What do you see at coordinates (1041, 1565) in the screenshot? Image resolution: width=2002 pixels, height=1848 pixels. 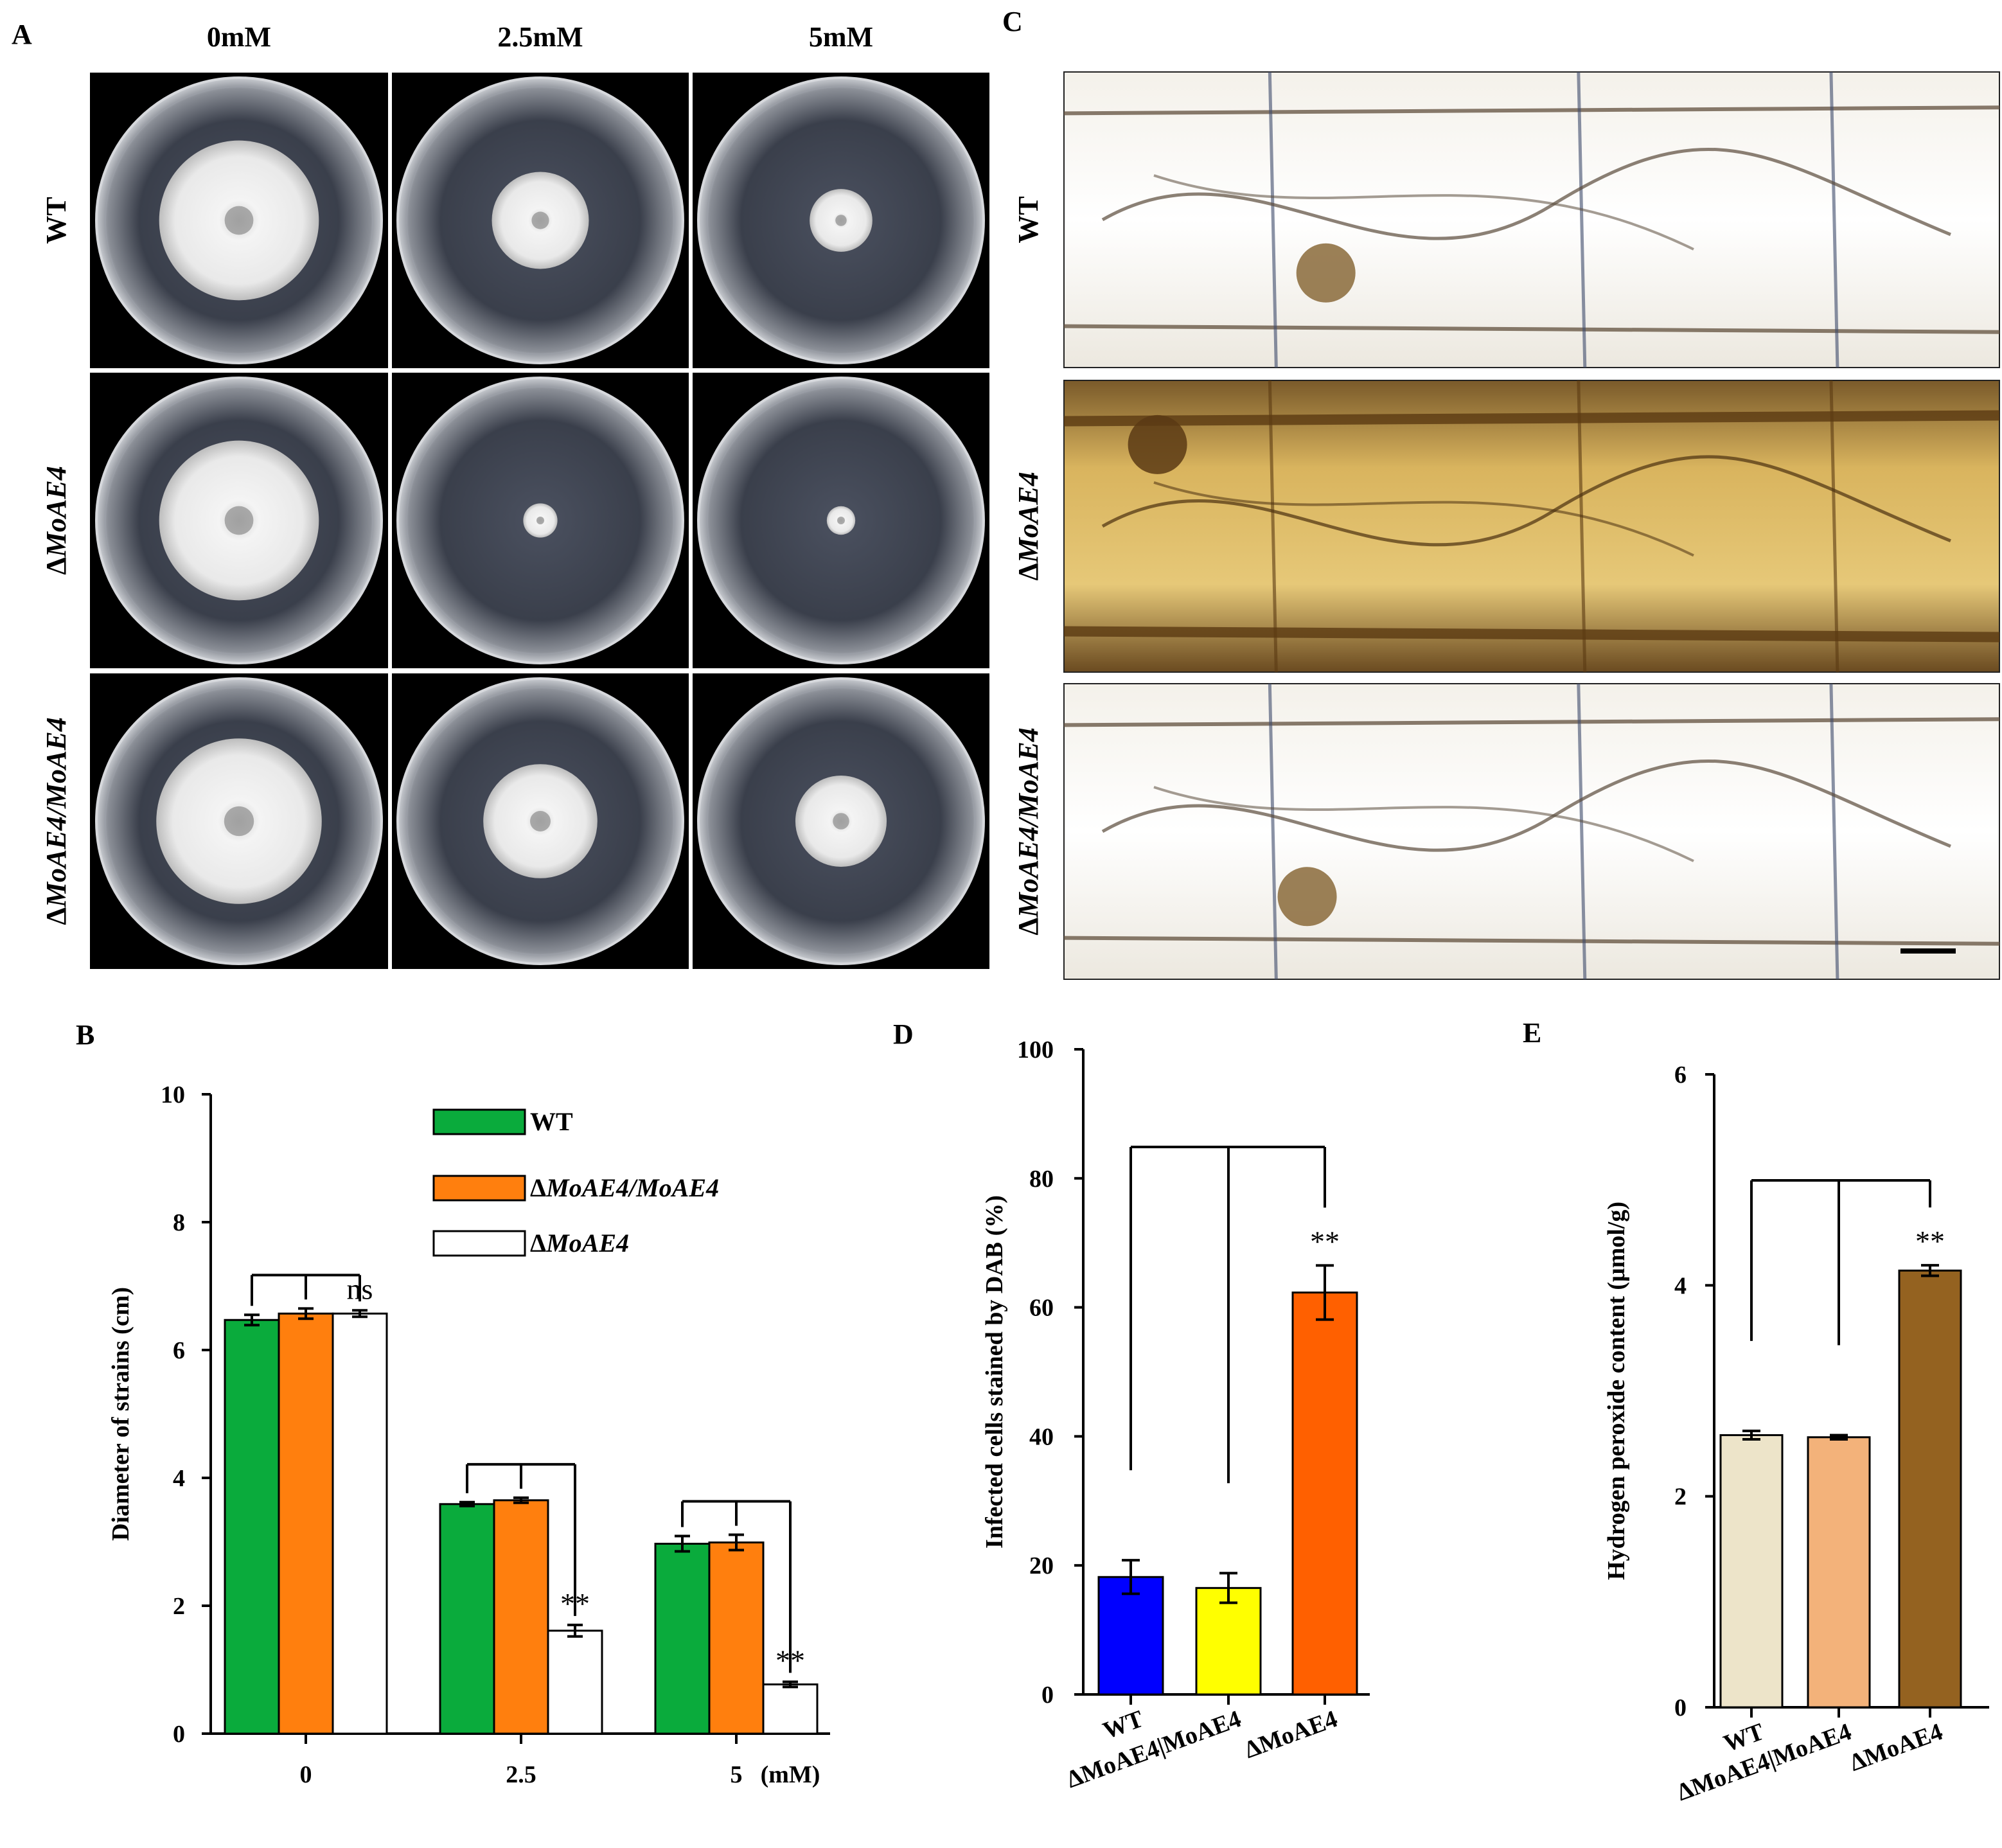 I see `y-tick-label: 20` at bounding box center [1041, 1565].